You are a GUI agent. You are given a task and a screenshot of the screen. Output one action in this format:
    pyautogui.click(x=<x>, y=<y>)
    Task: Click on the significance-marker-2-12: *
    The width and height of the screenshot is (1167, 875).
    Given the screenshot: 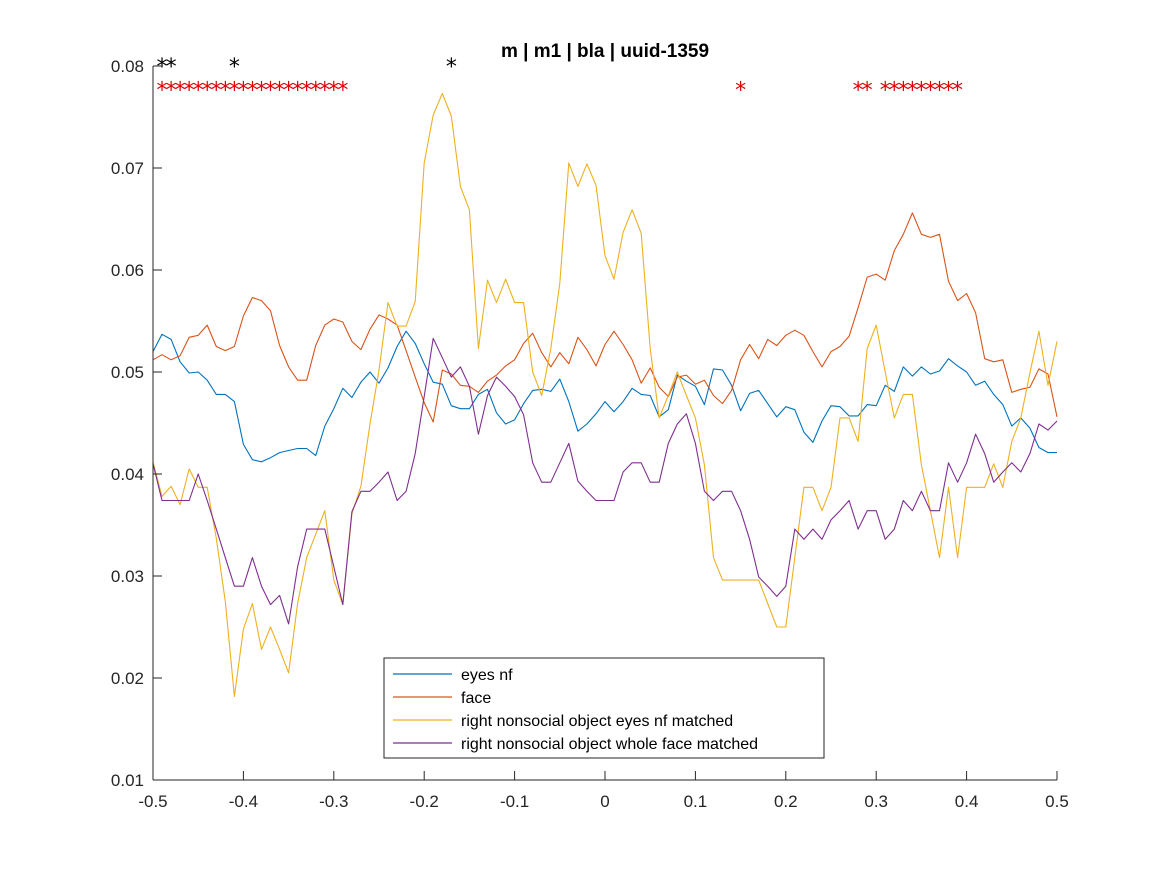 What is the action you would take?
    pyautogui.click(x=261, y=90)
    